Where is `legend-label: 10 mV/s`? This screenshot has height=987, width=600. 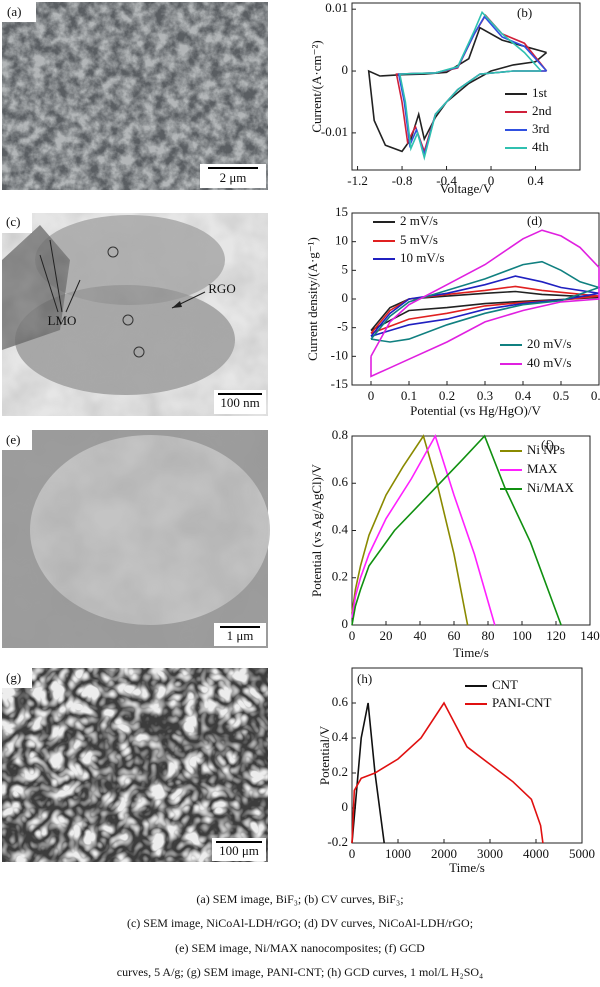 legend-label: 10 mV/s is located at coordinates (422, 257).